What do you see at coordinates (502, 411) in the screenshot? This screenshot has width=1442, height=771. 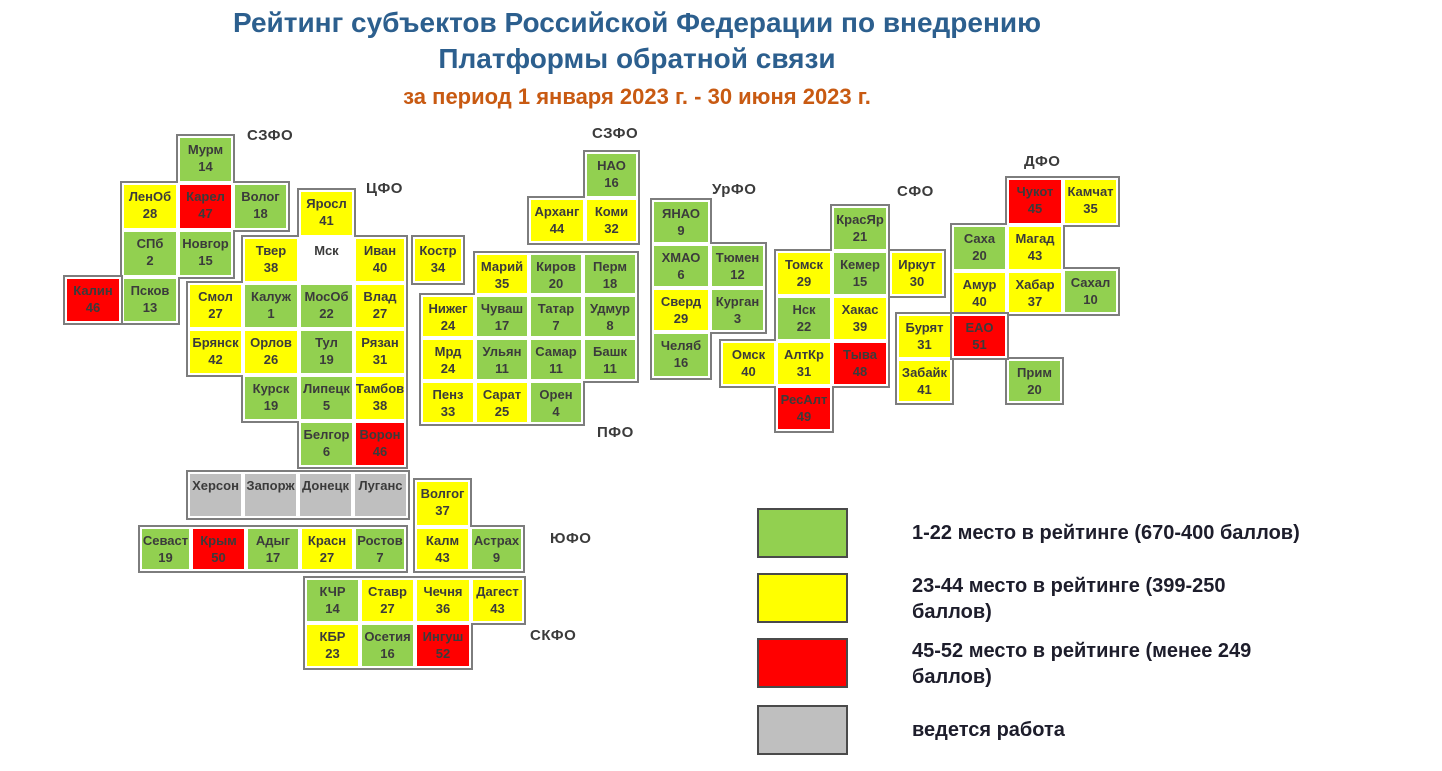 I see `region-rank: 25` at bounding box center [502, 411].